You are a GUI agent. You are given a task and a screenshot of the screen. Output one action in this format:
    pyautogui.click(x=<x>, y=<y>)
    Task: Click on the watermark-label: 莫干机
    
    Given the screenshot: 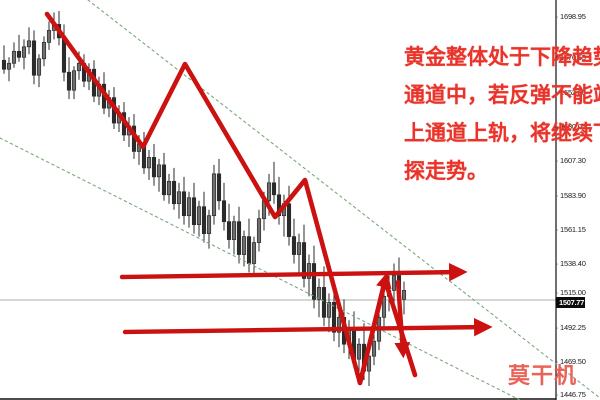 What is the action you would take?
    pyautogui.click(x=543, y=376)
    